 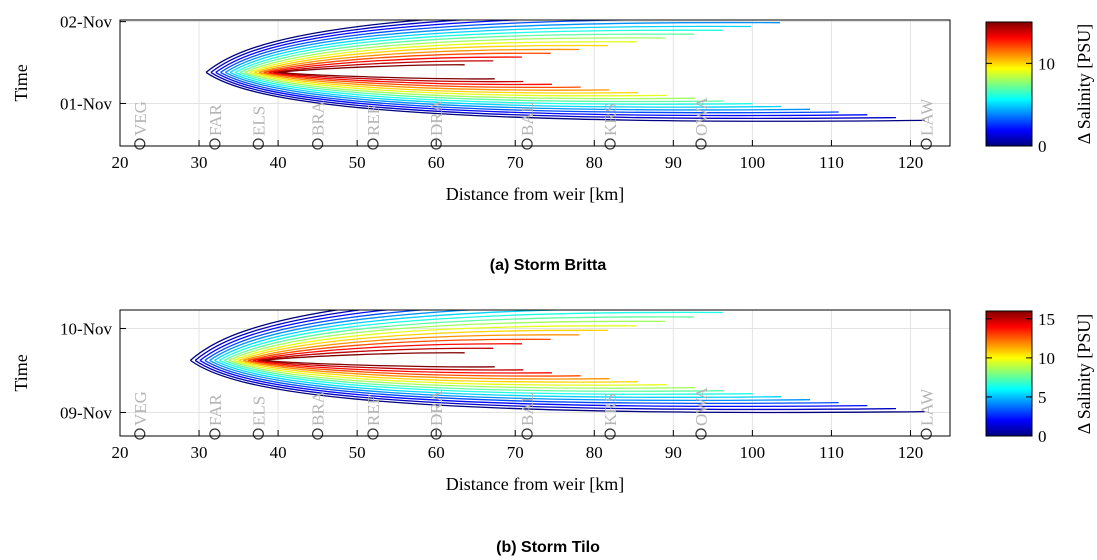 I want to click on station-markers: VEG FAR ELS BRA REF DRA BAL KRS OWA LAW, so click(x=533, y=123).